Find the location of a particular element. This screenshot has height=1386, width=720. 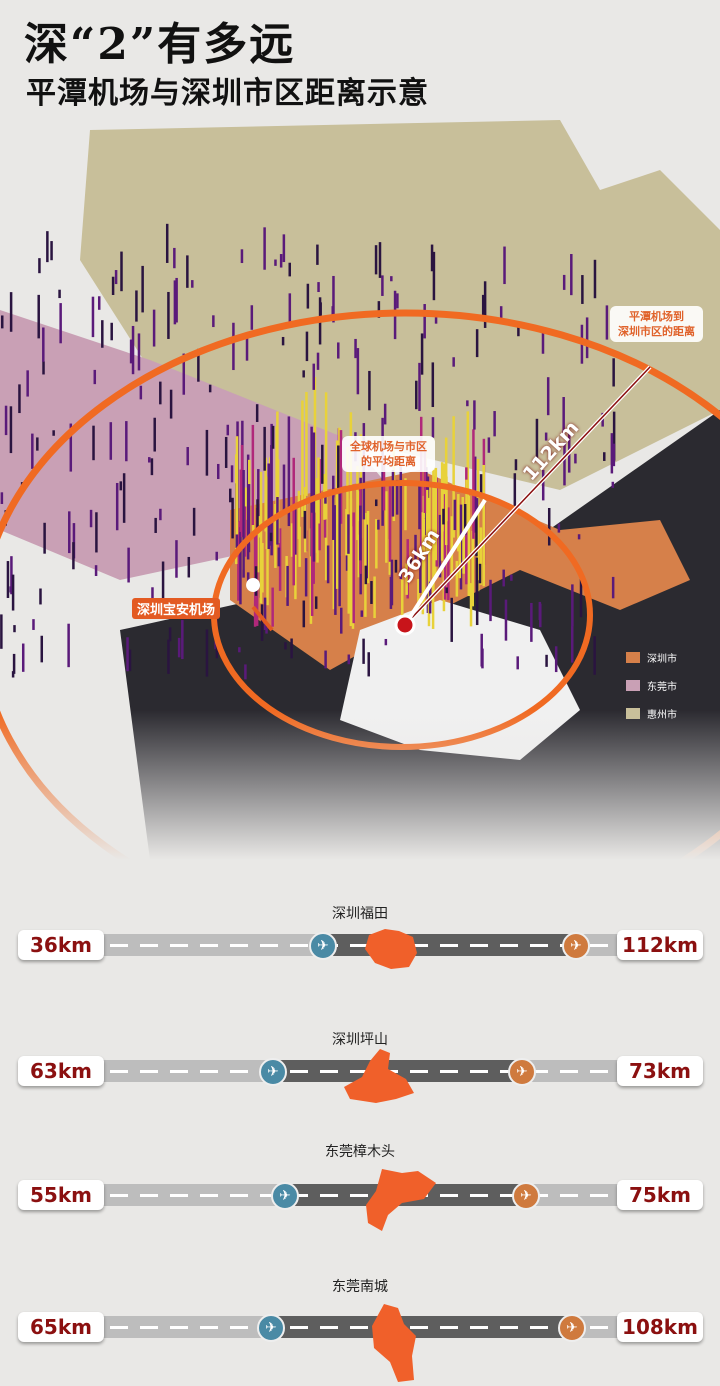

district-name: 深圳福田 is located at coordinates (360, 914).